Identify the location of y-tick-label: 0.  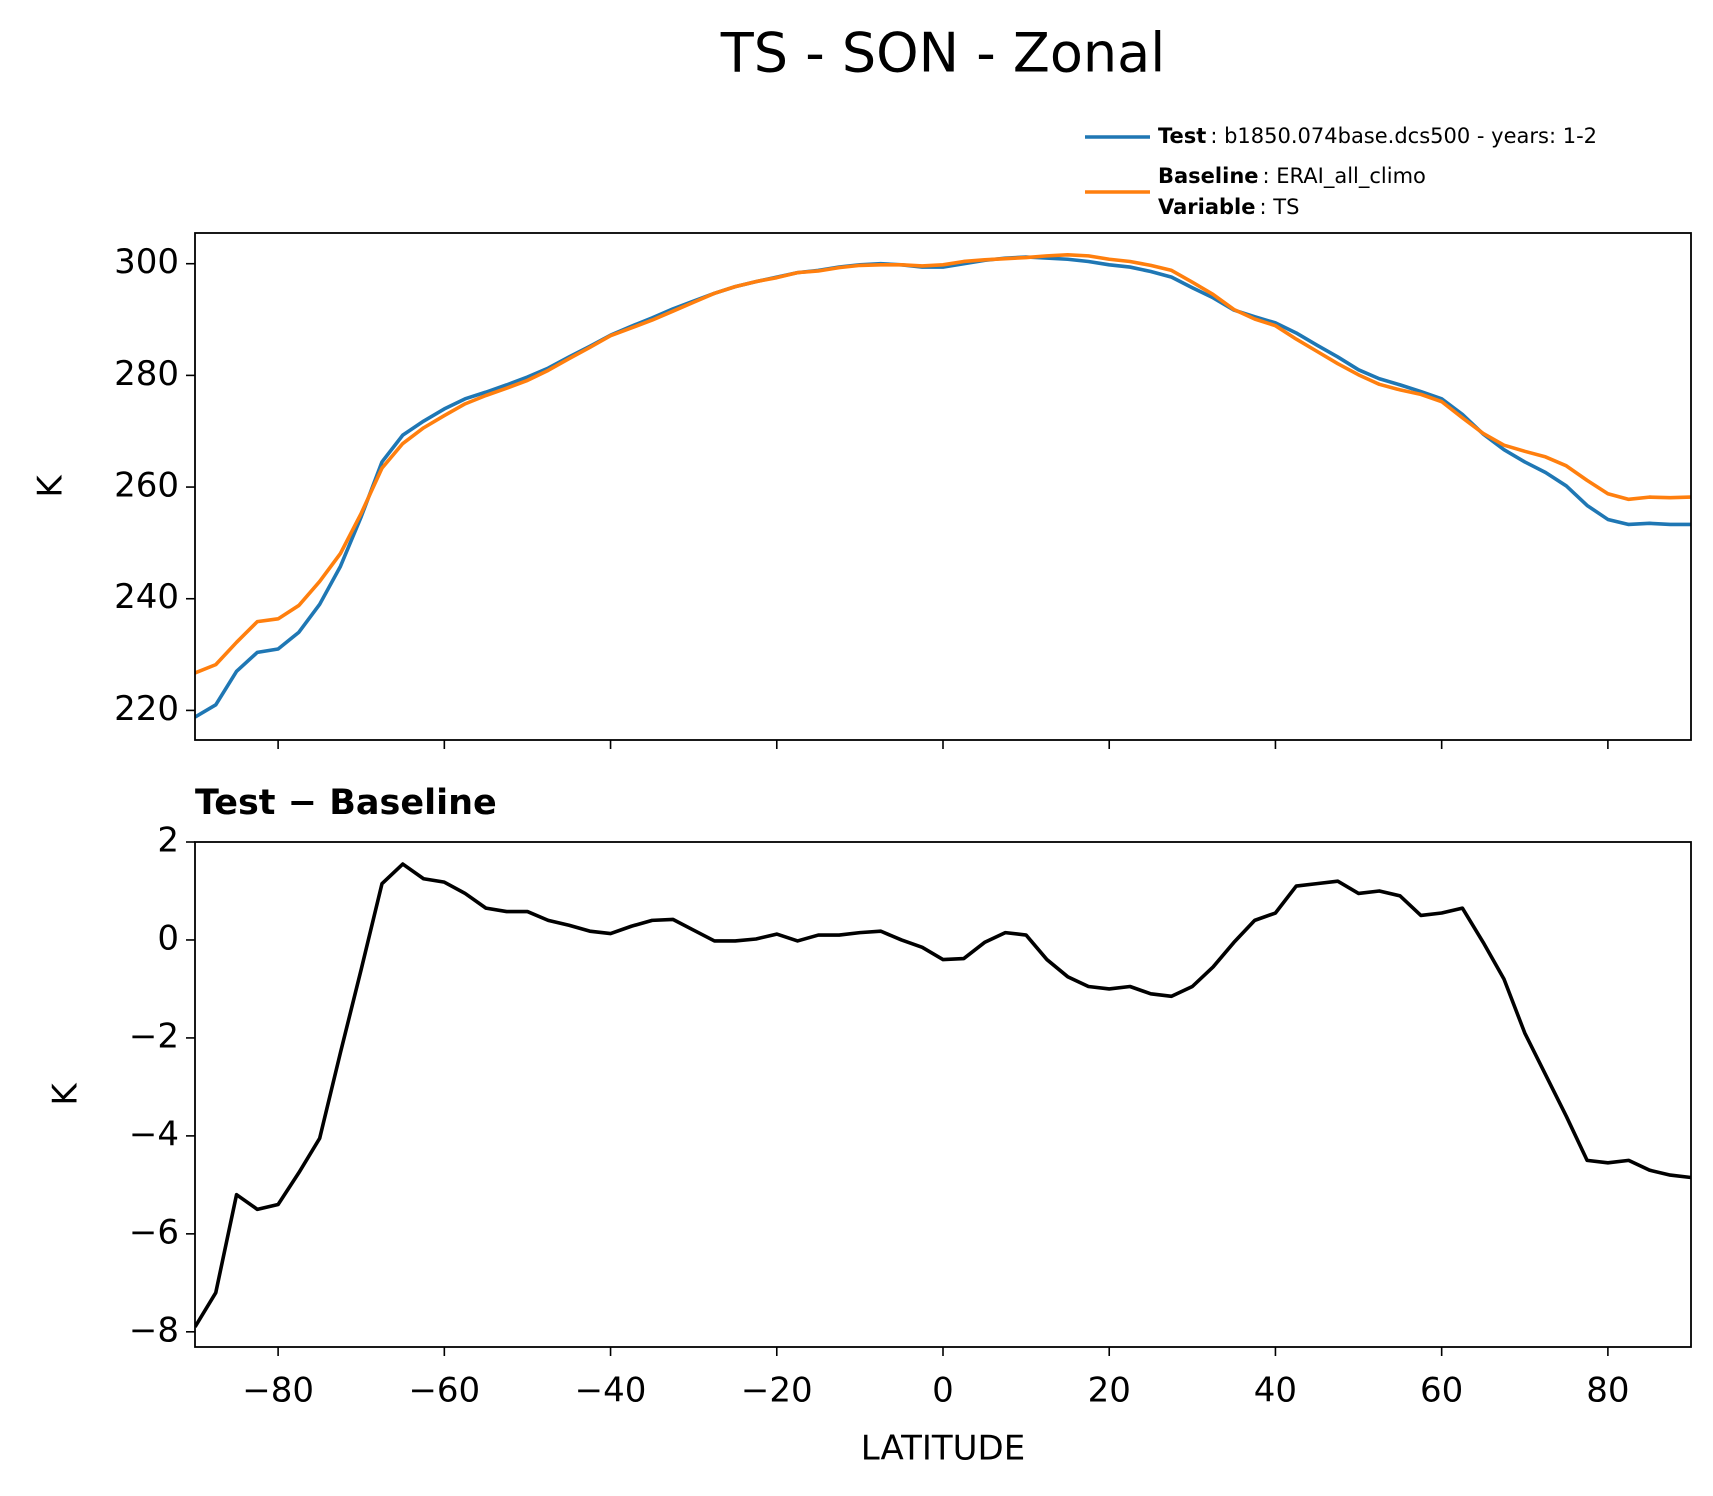
(168, 938).